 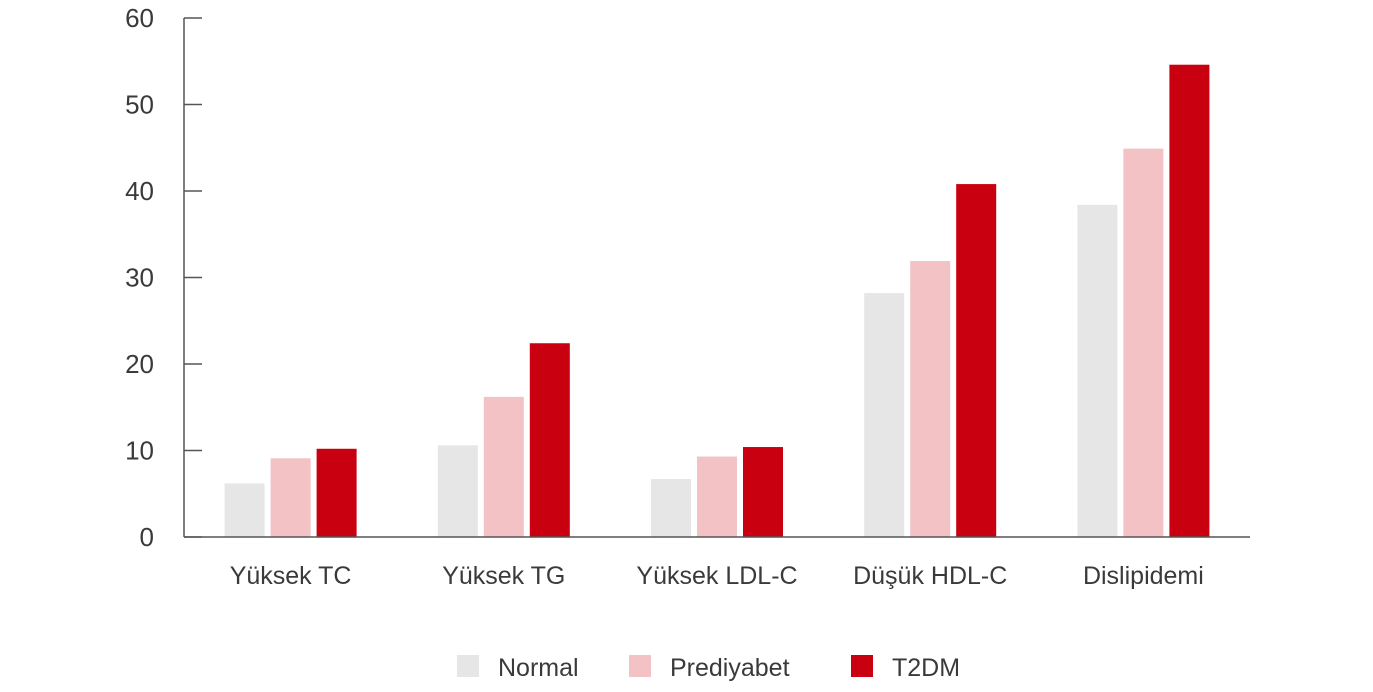 I want to click on legend: Normal Prediyabet T2DM, so click(x=708, y=668).